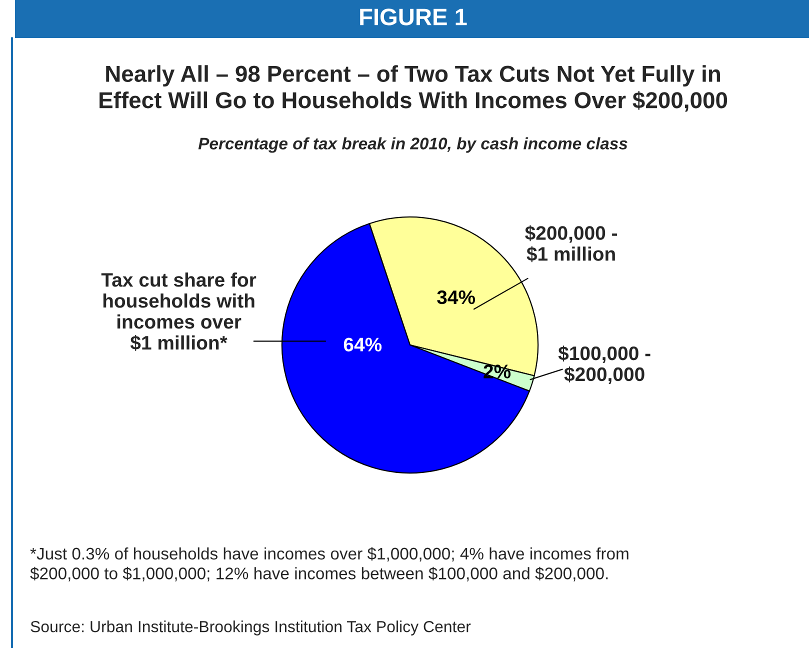 The width and height of the screenshot is (809, 648). I want to click on data-label: 2%, so click(497, 371).